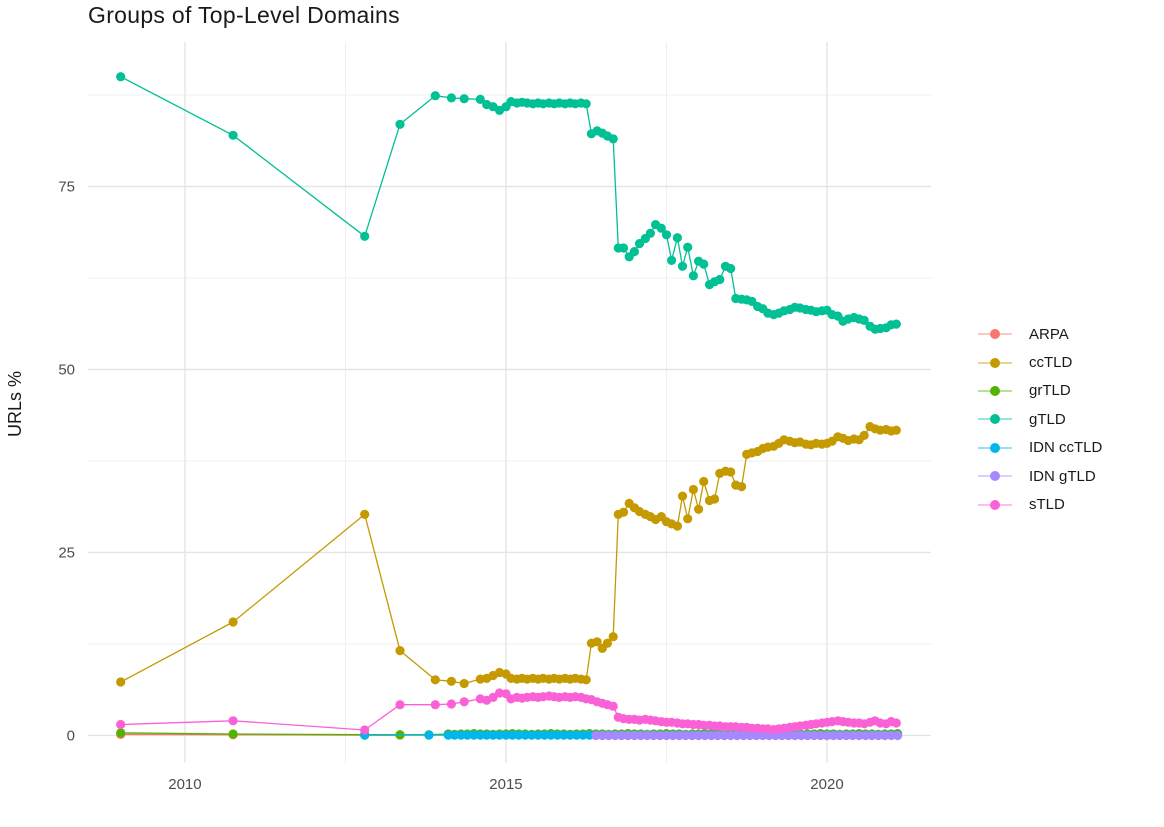  Describe the element at coordinates (1047, 505) in the screenshot. I see `legend-item-label: sTLD` at that location.